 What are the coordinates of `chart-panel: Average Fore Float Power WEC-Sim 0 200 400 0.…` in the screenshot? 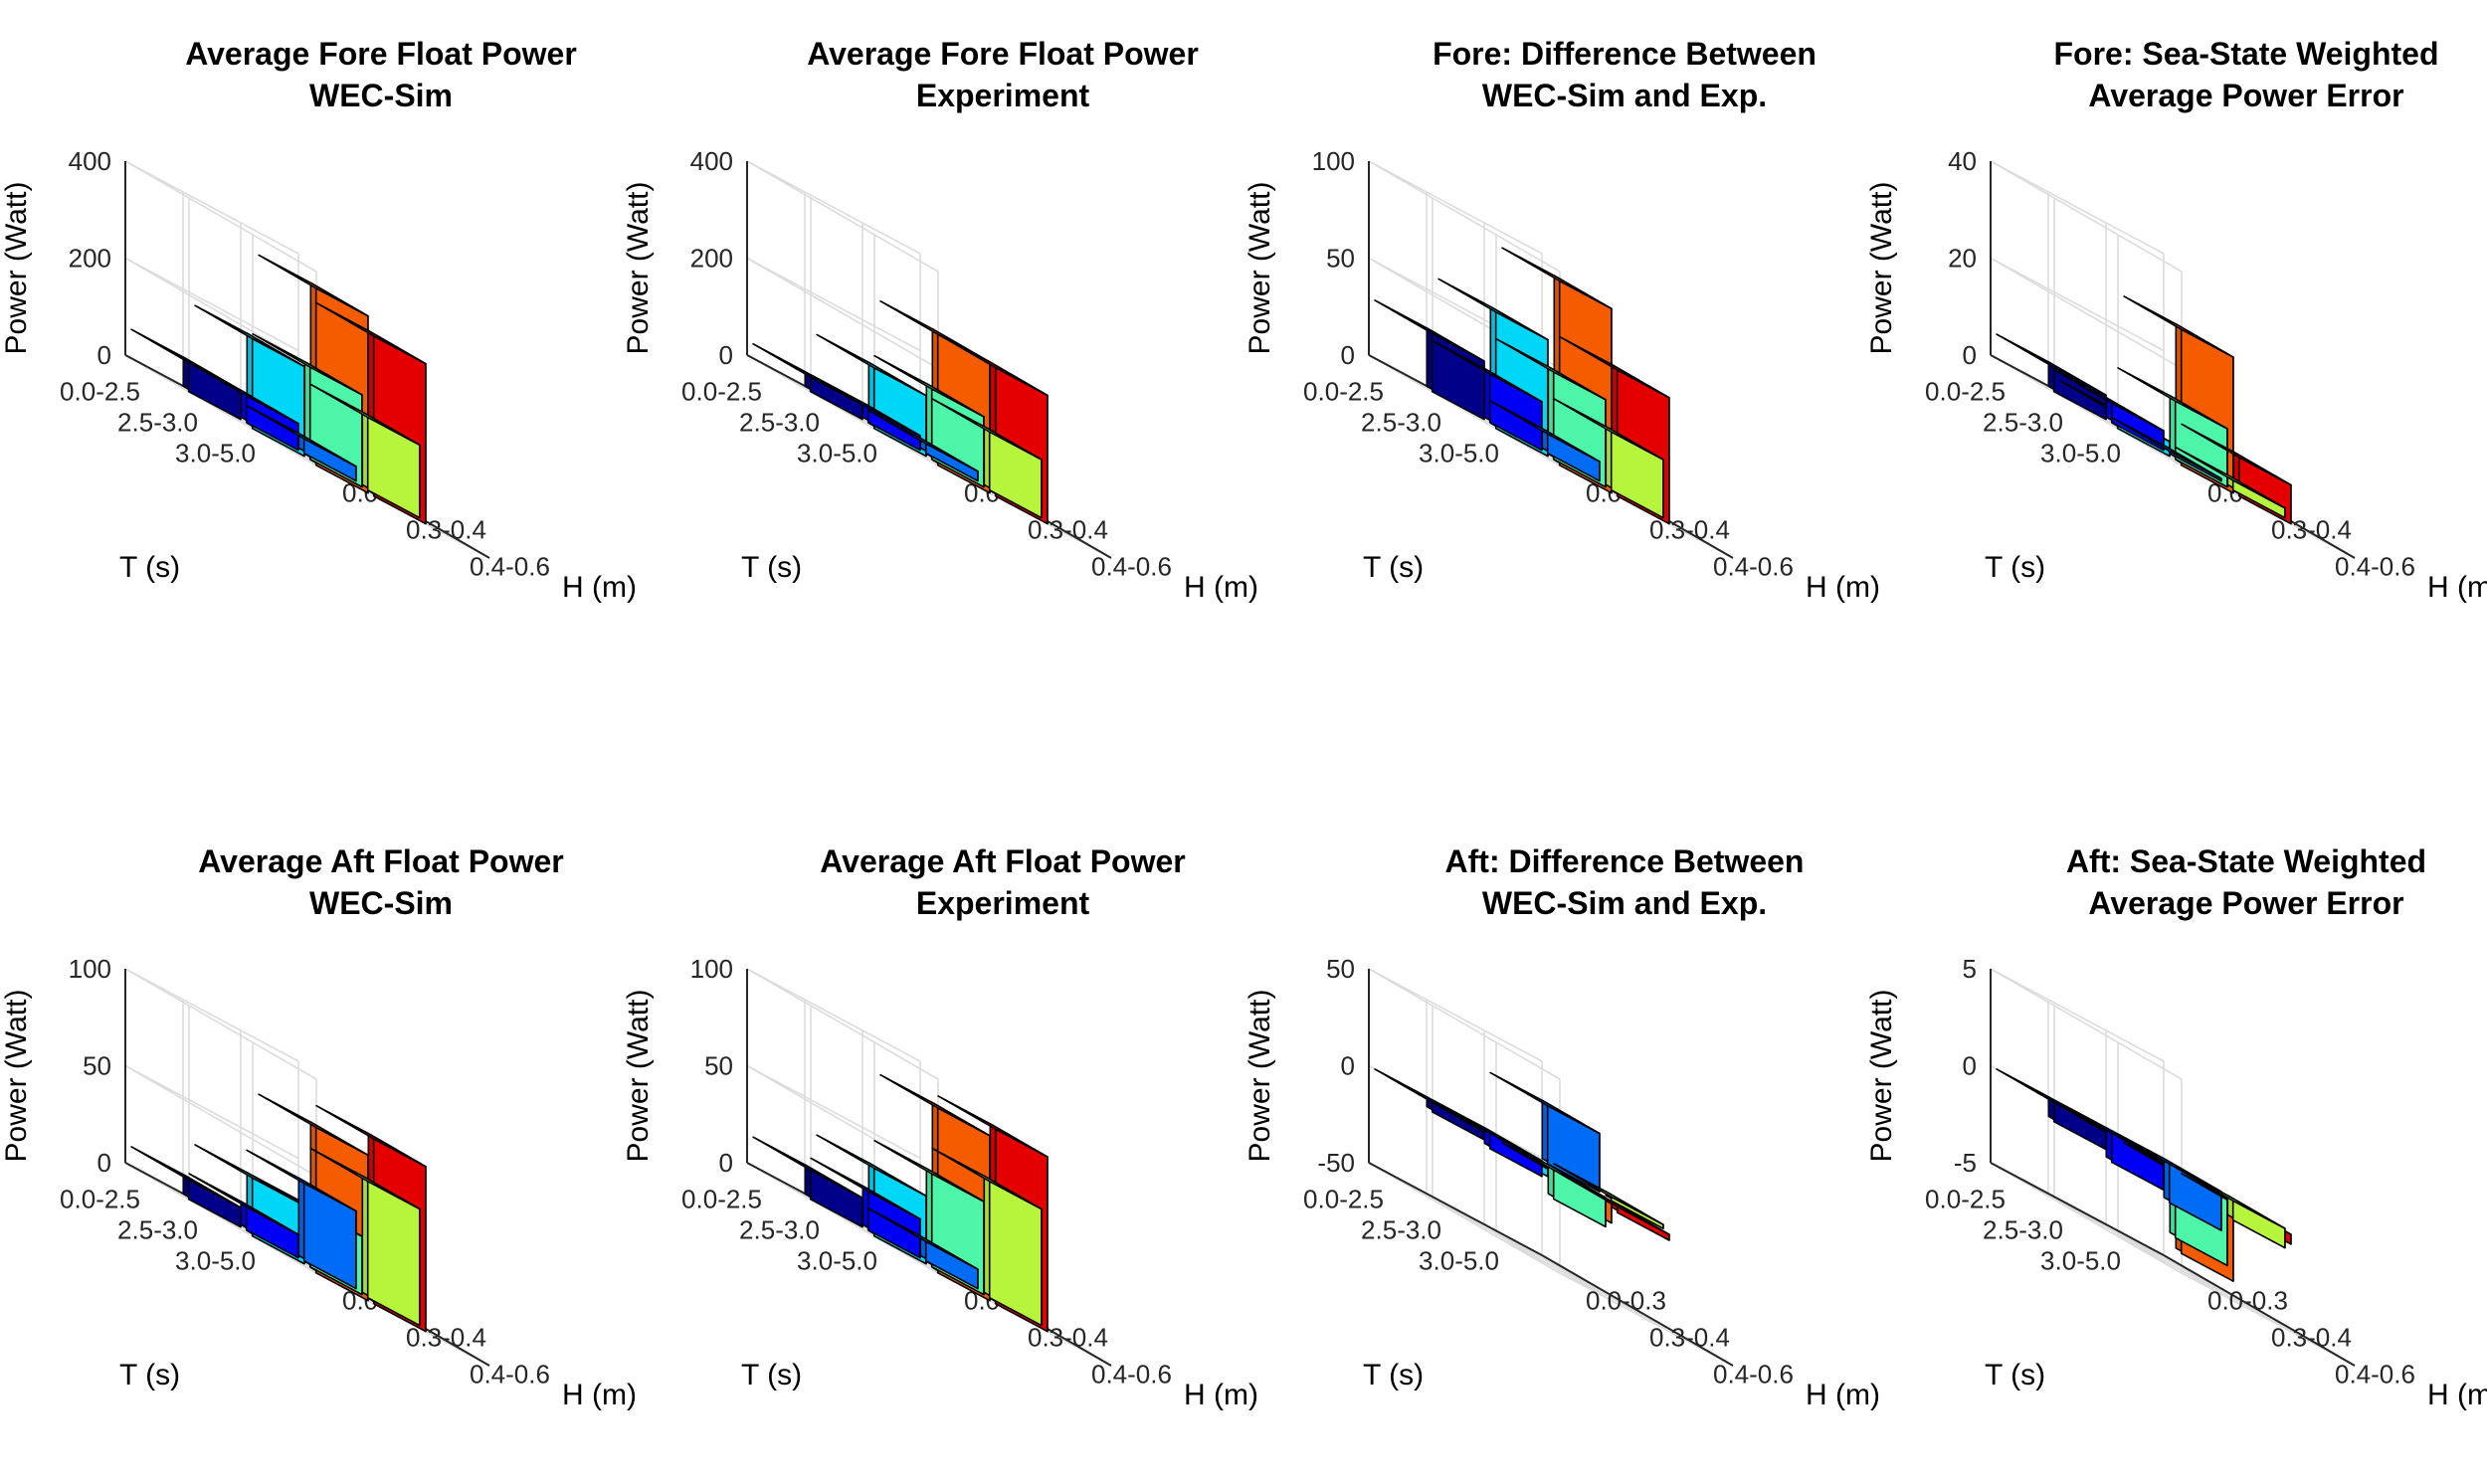 It's located at (318, 338).